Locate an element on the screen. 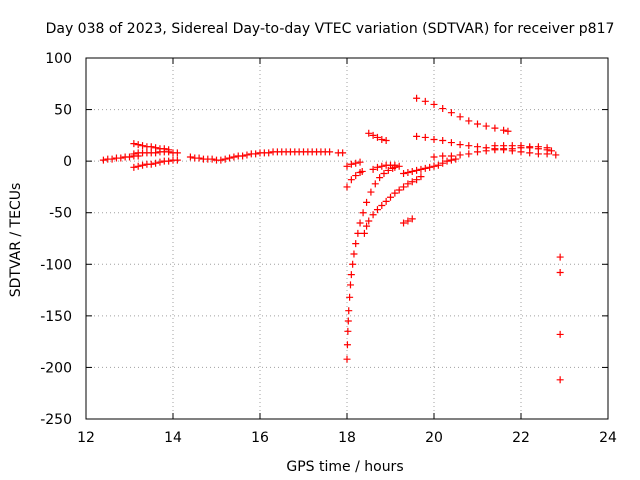 The width and height of the screenshot is (640, 480). y-tick-label: -250 is located at coordinates (56, 420).